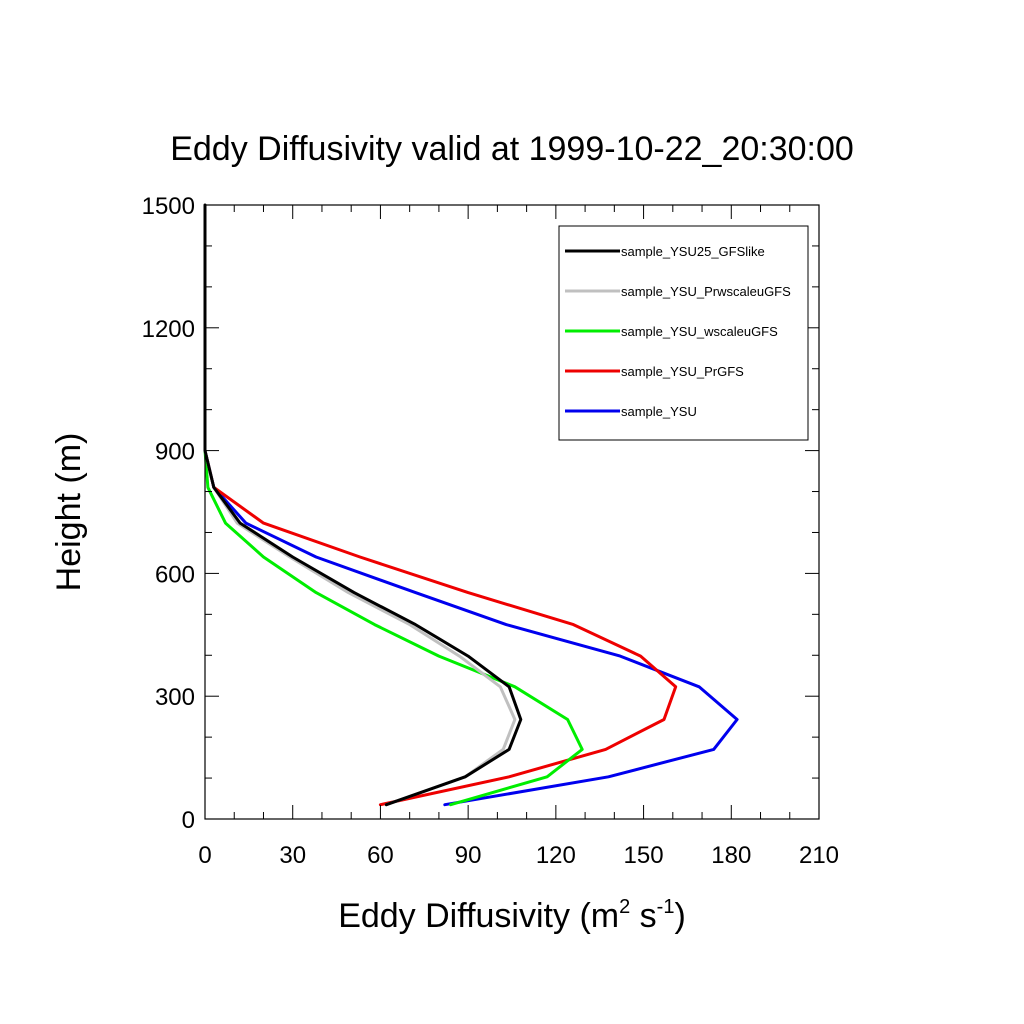  I want to click on x-axis-unit-s: s, so click(648, 916).